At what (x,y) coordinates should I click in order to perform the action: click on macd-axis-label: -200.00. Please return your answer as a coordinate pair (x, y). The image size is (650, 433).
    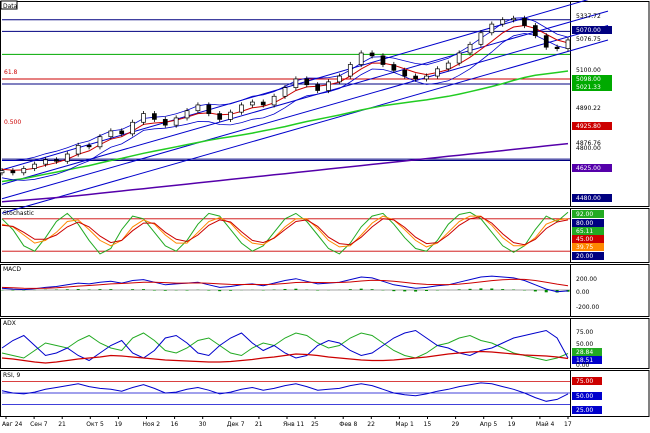
    Looking at the image, I should click on (587, 307).